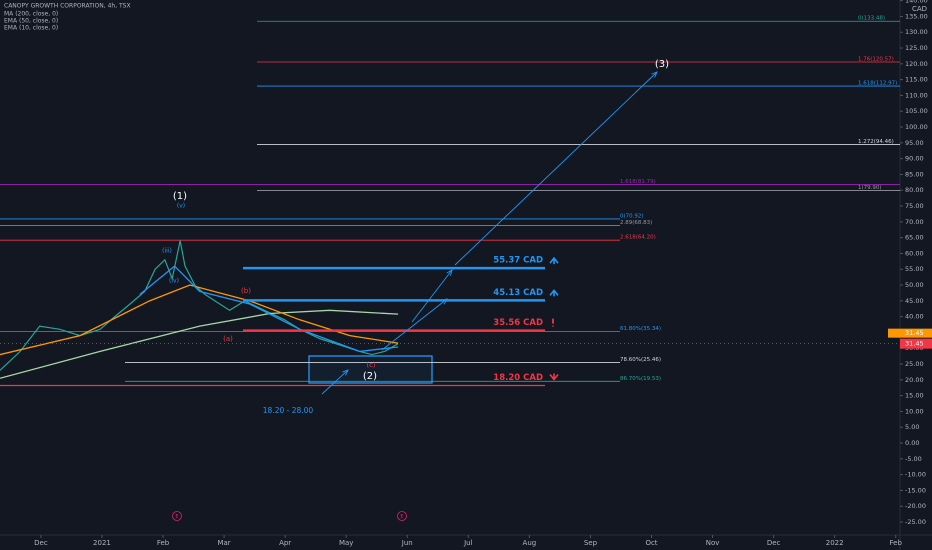 The image size is (932, 550). I want to click on wave-label: 18.20 - 28.00, so click(288, 410).